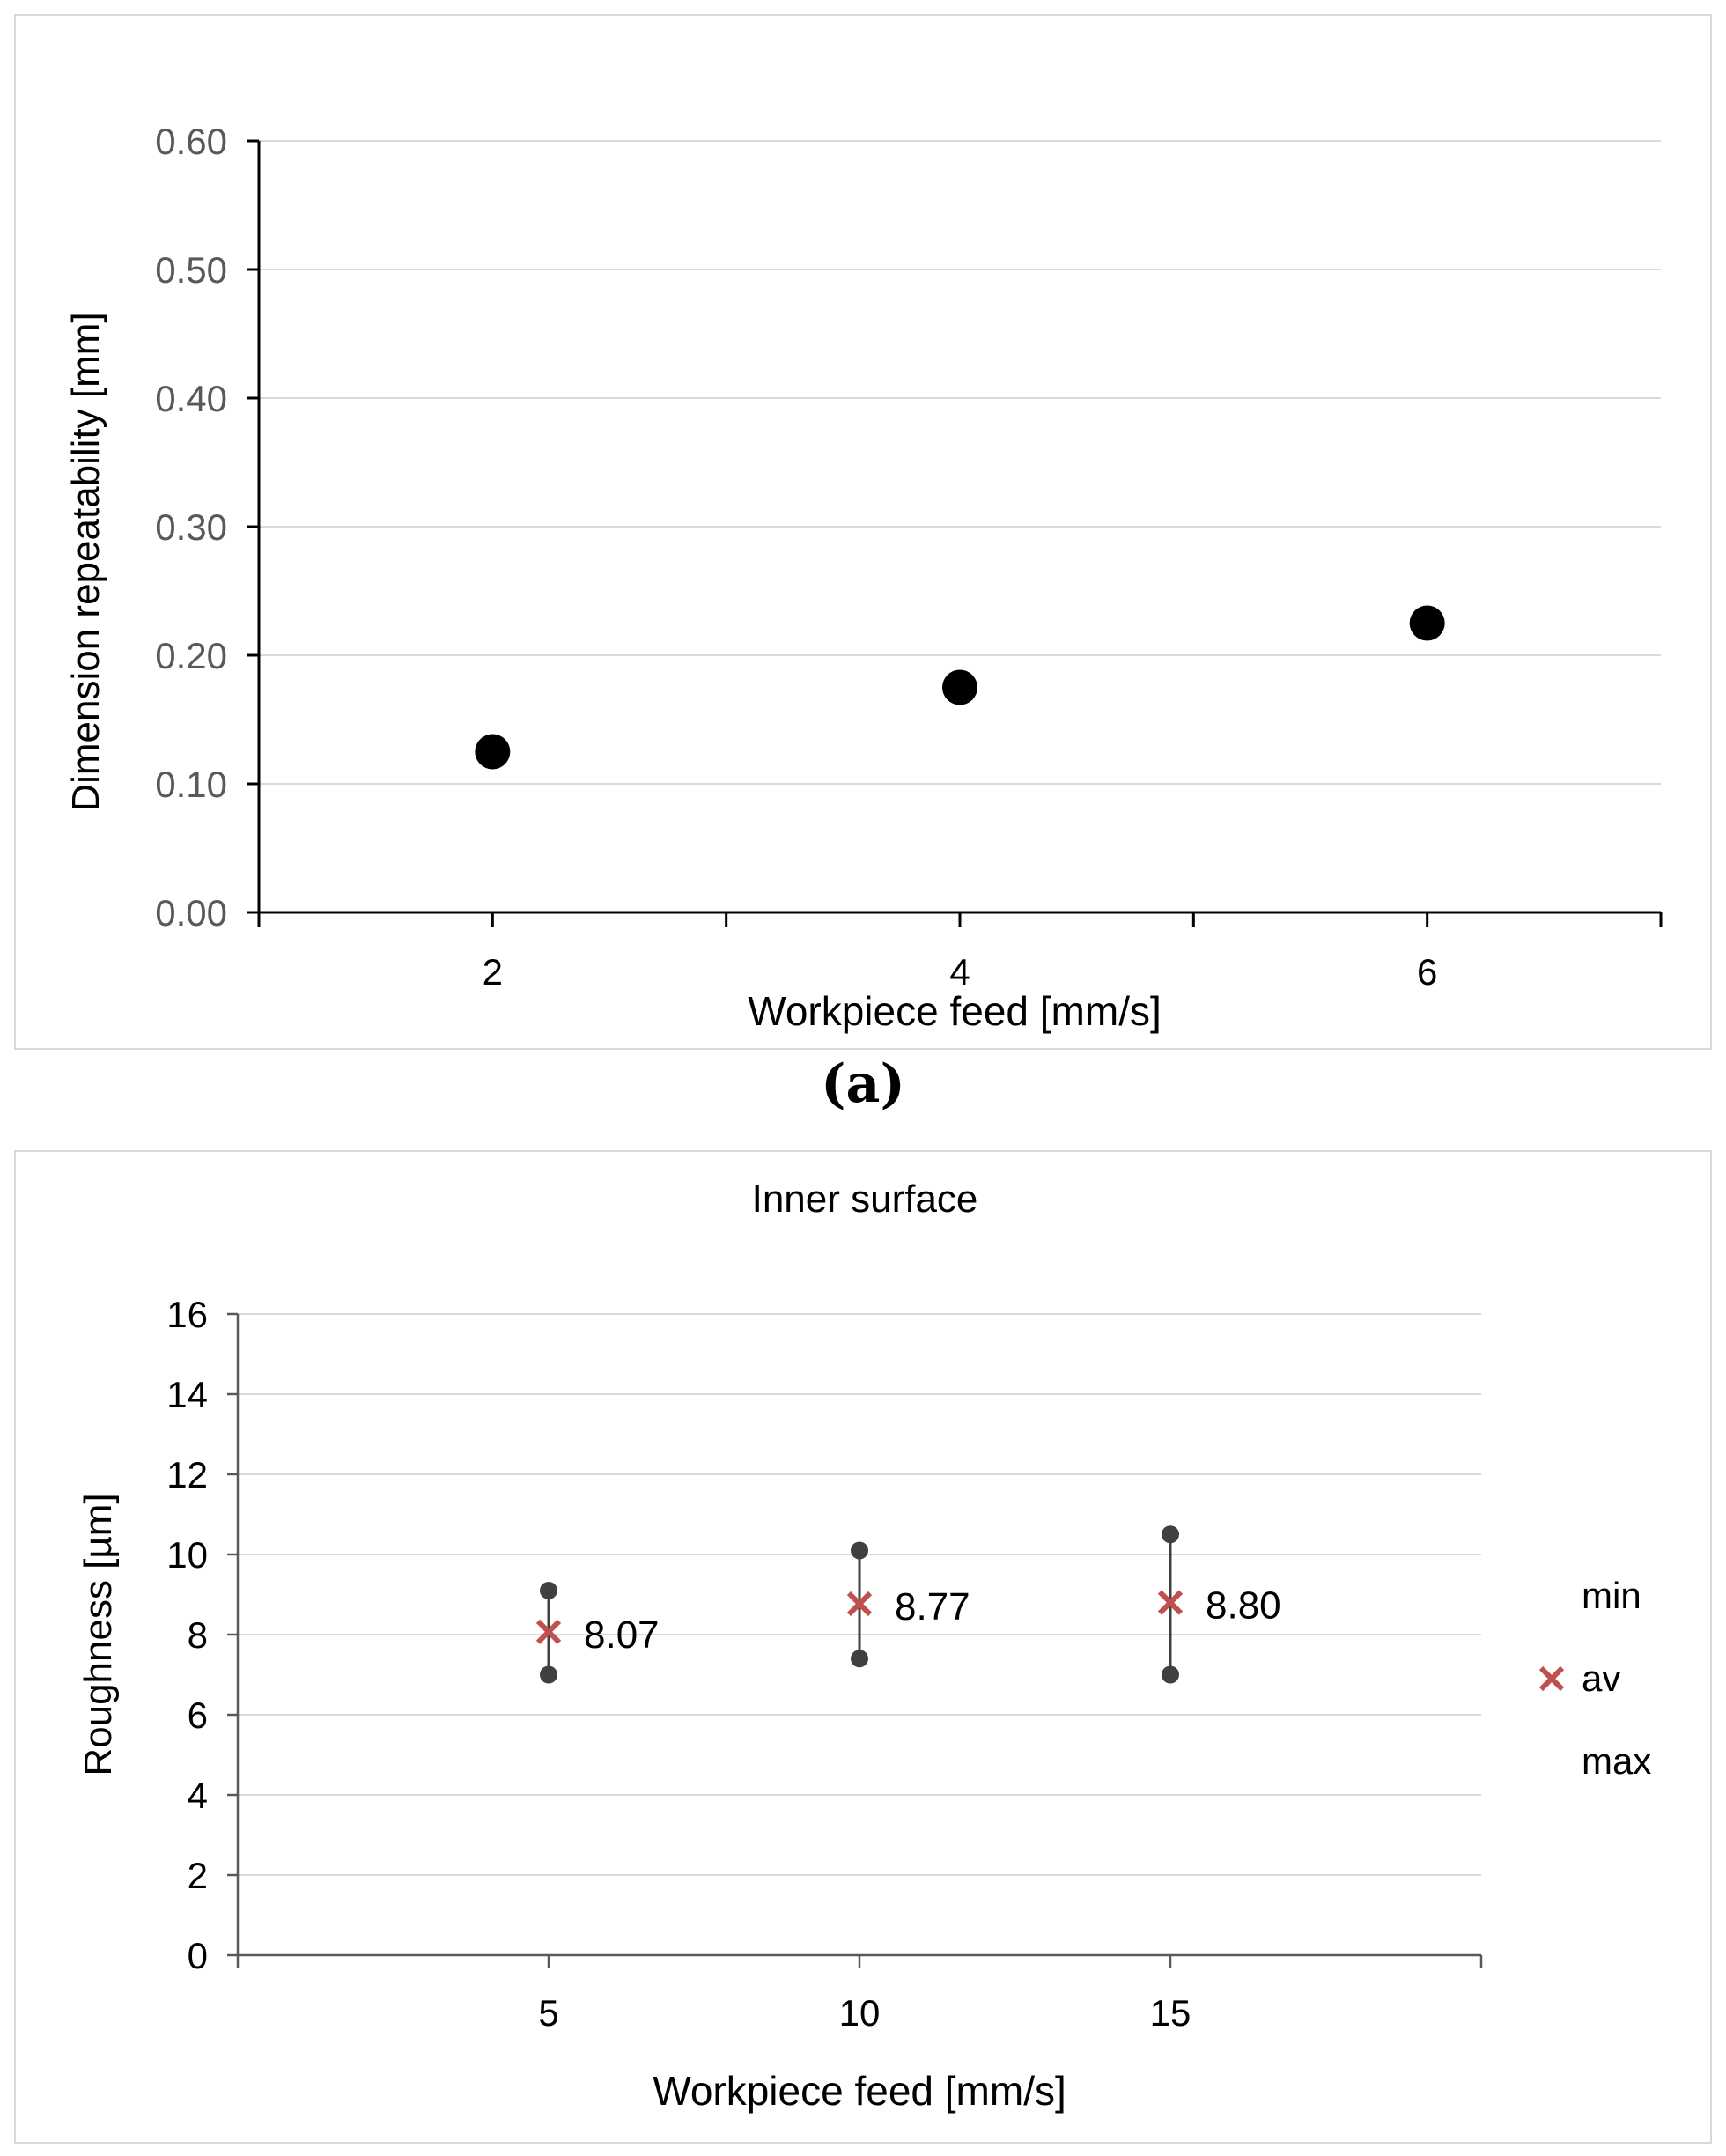  What do you see at coordinates (198, 1956) in the screenshot?
I see `y-tick-label: 0` at bounding box center [198, 1956].